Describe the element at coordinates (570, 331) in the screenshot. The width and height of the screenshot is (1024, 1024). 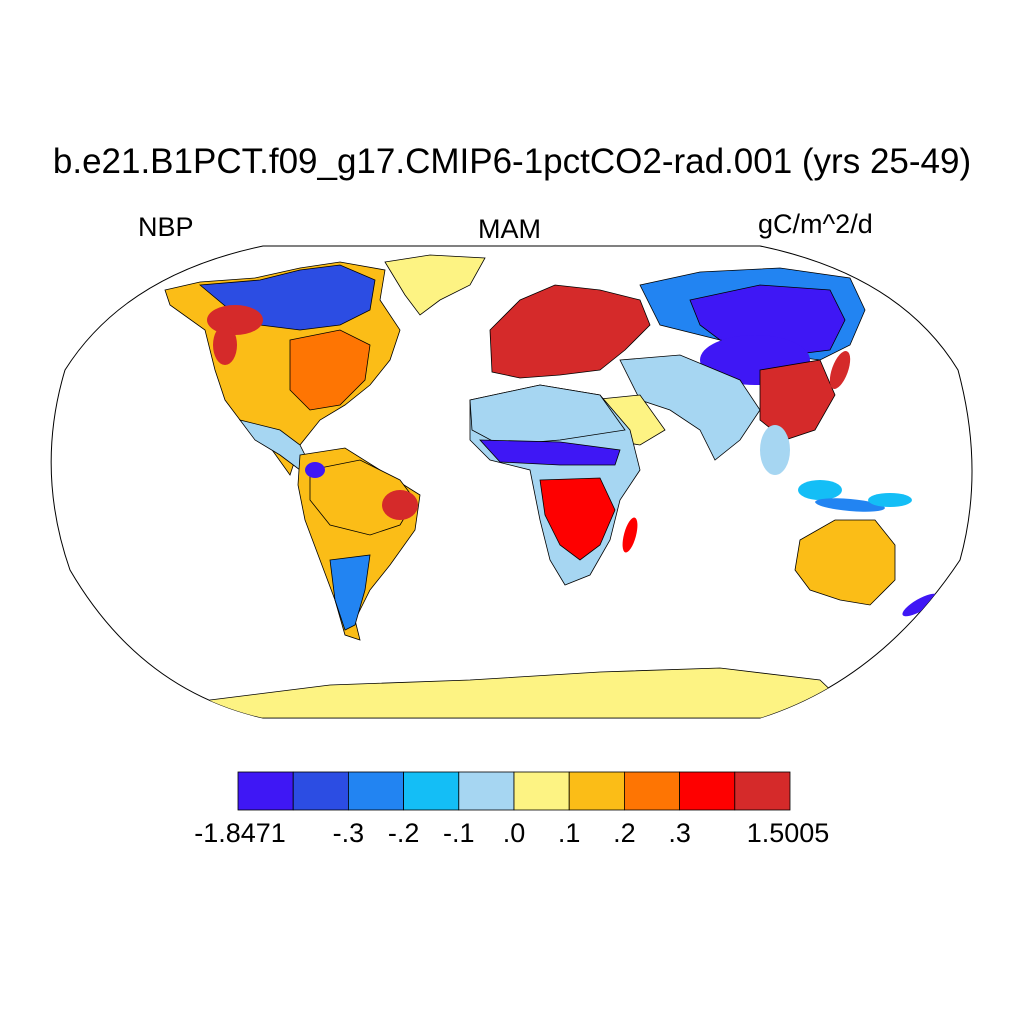
I see `europe` at that location.